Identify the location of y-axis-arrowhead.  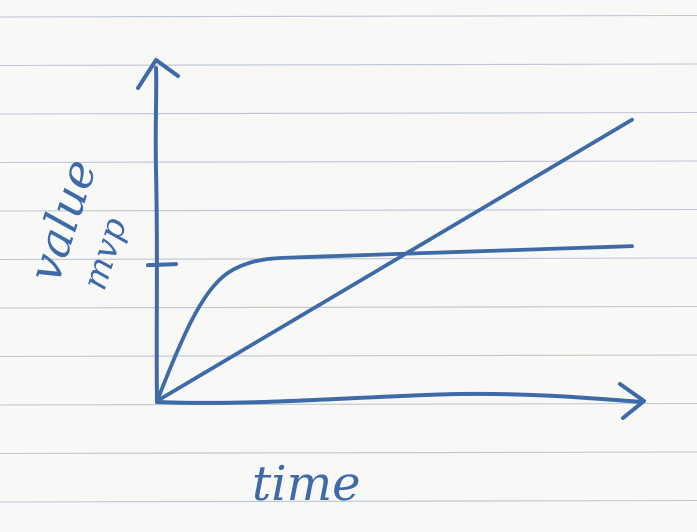
(158, 74).